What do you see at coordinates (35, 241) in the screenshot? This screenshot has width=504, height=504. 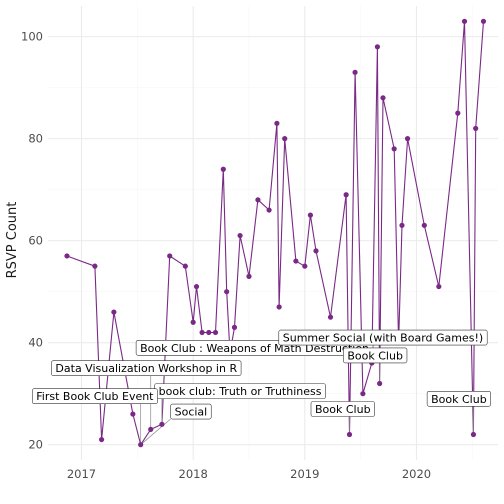 I see `y-tick-label: 60` at bounding box center [35, 241].